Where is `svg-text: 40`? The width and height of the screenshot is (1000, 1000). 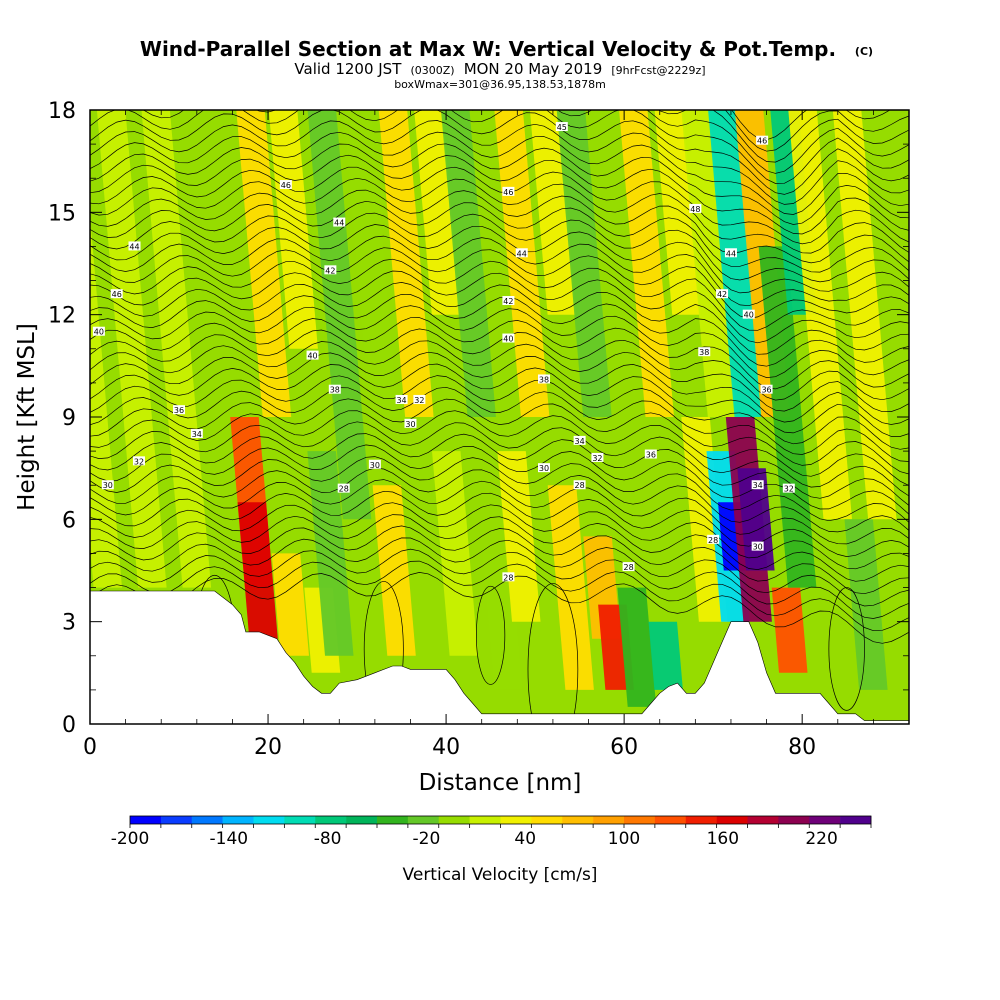
svg-text: 40 is located at coordinates (749, 315).